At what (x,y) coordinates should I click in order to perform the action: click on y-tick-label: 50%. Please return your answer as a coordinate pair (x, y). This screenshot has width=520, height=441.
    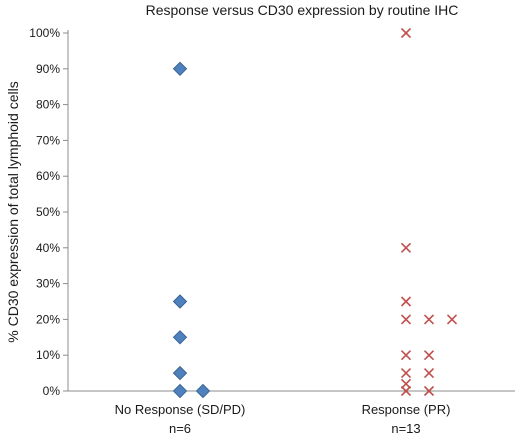
    Looking at the image, I should click on (48, 212).